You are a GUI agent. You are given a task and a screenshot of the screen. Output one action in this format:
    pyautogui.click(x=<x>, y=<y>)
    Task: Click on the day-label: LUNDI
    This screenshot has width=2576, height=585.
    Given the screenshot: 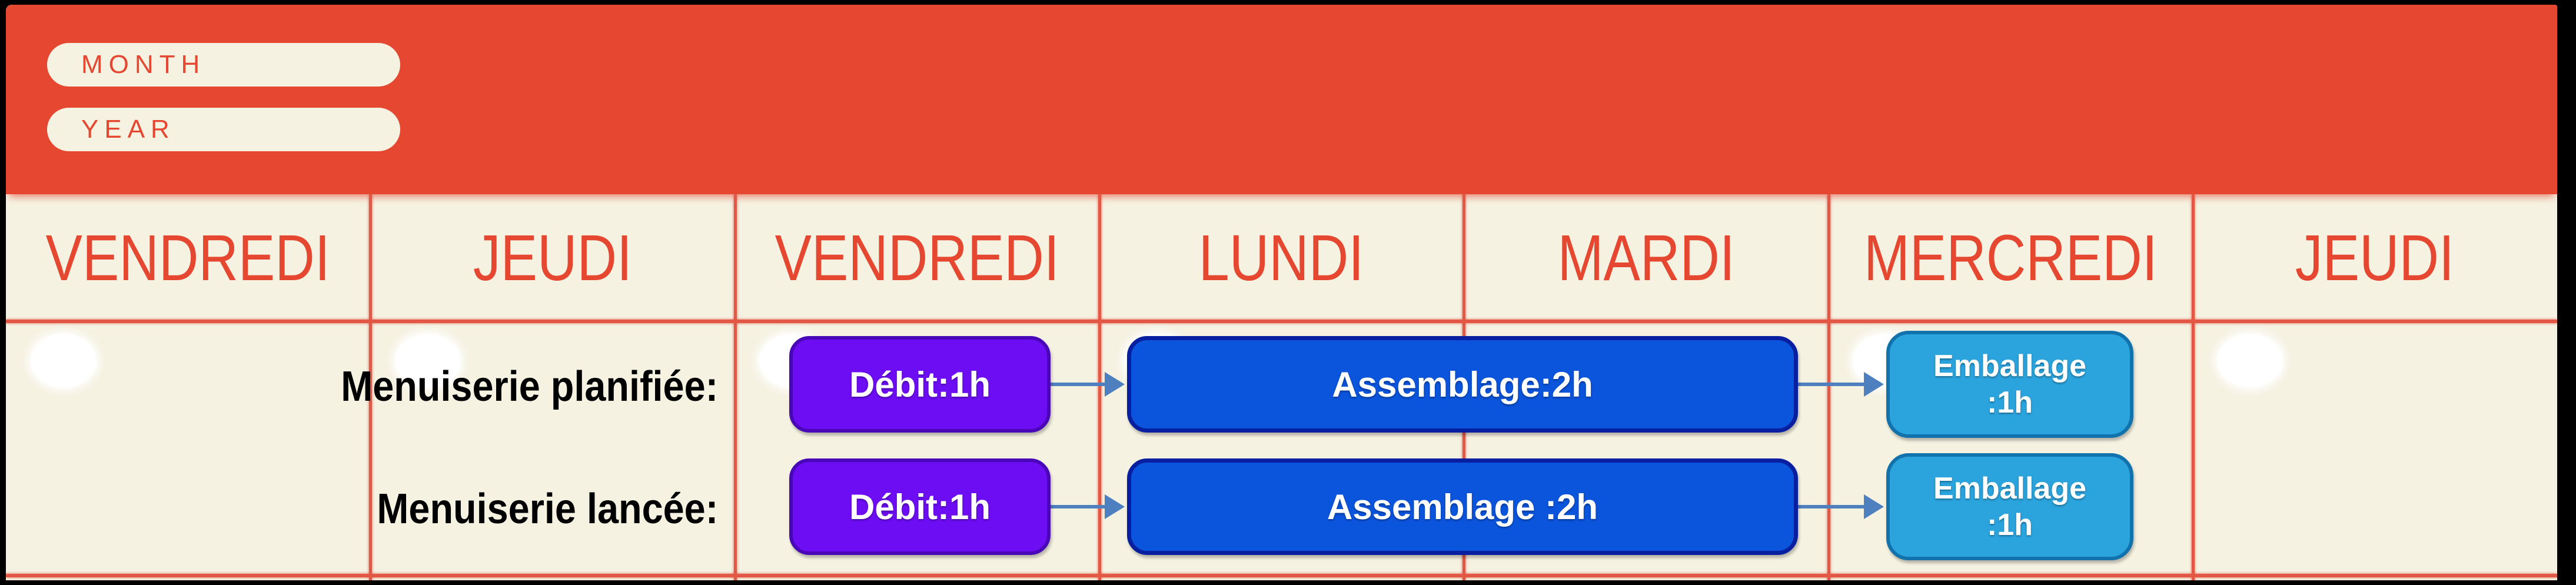 What is the action you would take?
    pyautogui.click(x=1281, y=258)
    